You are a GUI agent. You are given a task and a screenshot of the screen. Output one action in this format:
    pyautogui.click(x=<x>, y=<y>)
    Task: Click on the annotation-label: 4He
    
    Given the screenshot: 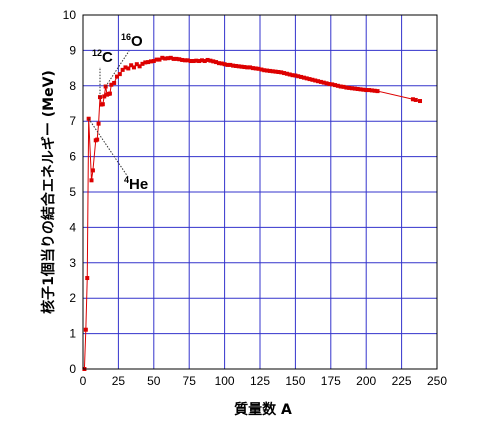 What is the action you would take?
    pyautogui.click(x=136, y=184)
    